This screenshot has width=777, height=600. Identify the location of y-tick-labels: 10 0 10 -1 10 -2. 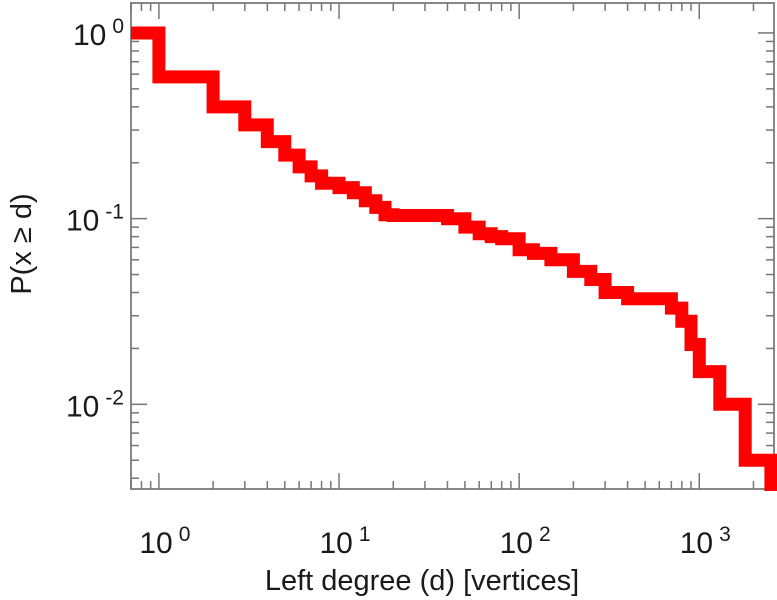
(95, 219).